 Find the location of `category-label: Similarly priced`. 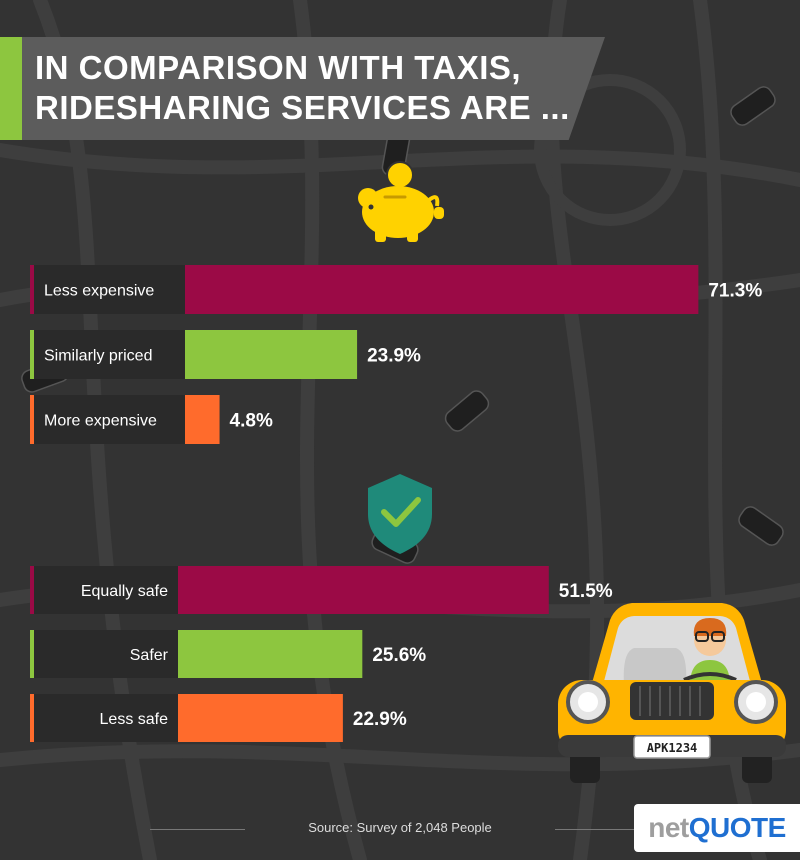

category-label: Similarly priced is located at coordinates (98, 356).